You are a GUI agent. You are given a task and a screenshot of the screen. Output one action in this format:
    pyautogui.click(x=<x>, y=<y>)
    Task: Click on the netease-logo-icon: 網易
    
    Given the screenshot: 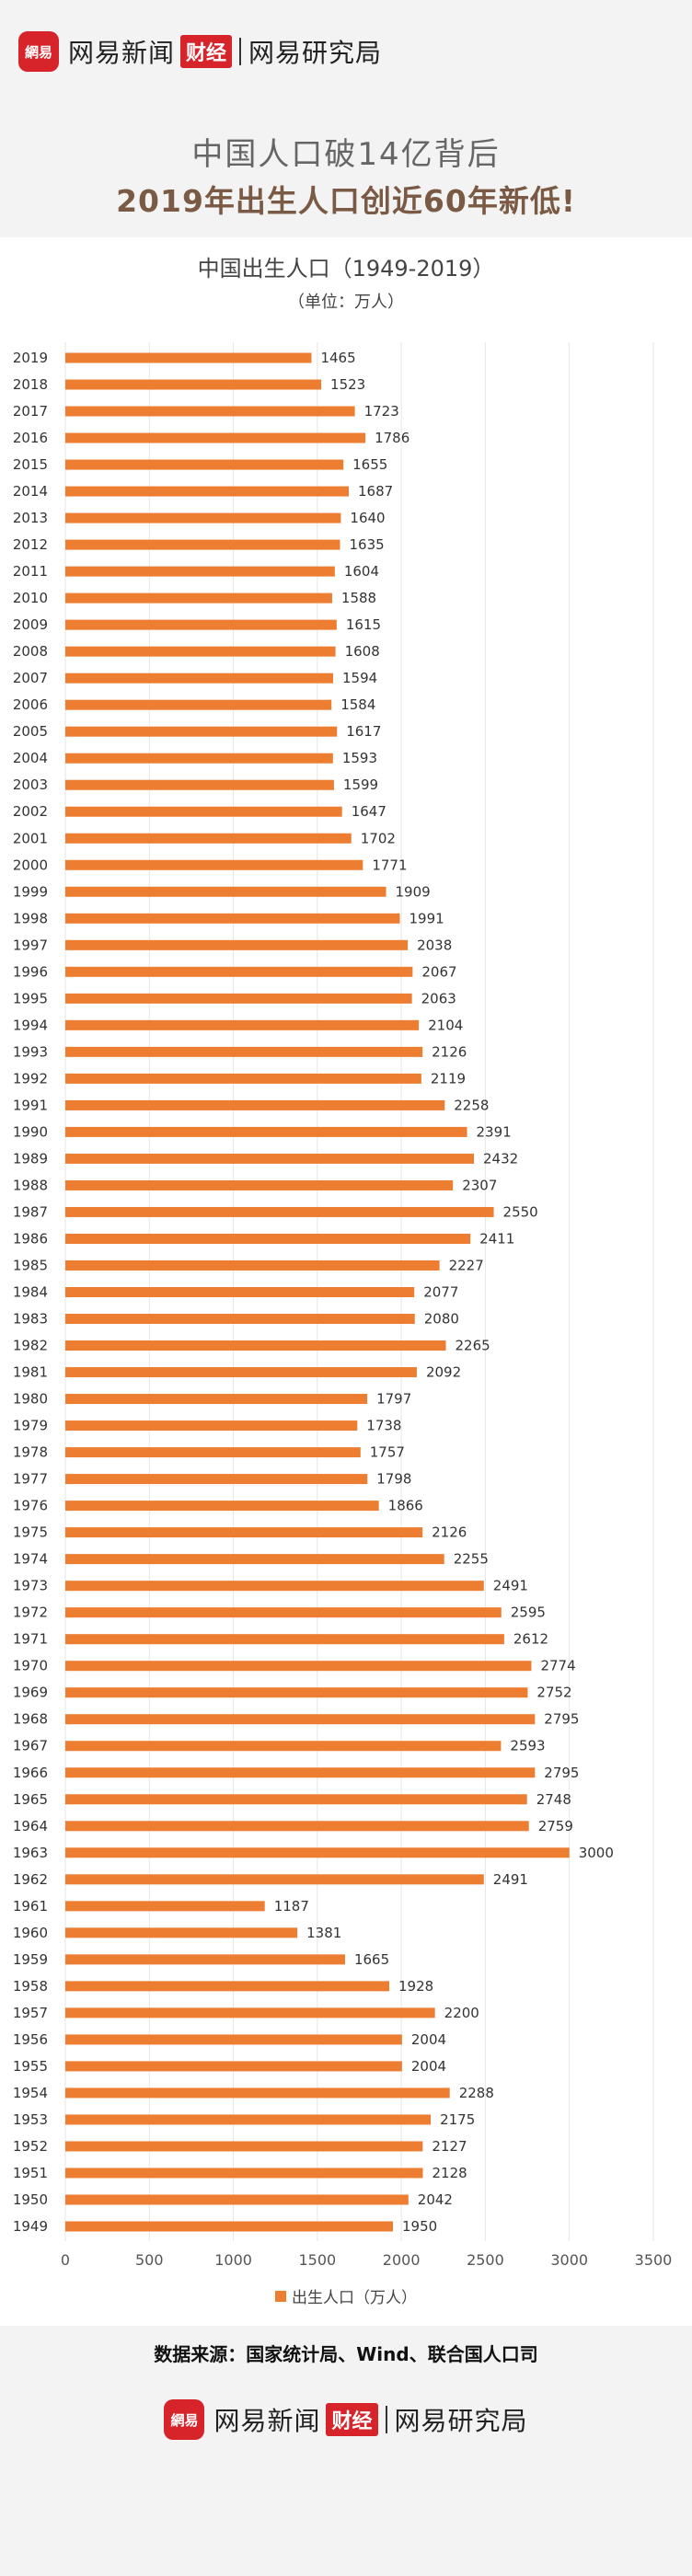 What is the action you would take?
    pyautogui.click(x=184, y=2419)
    